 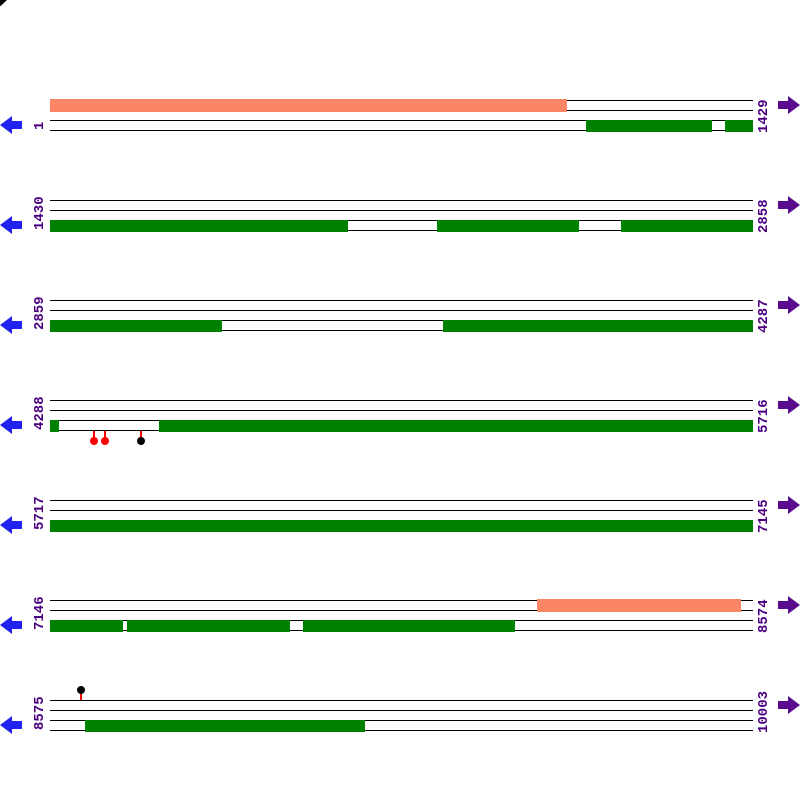 I want to click on row-end-position-label: 8574, so click(x=764, y=616).